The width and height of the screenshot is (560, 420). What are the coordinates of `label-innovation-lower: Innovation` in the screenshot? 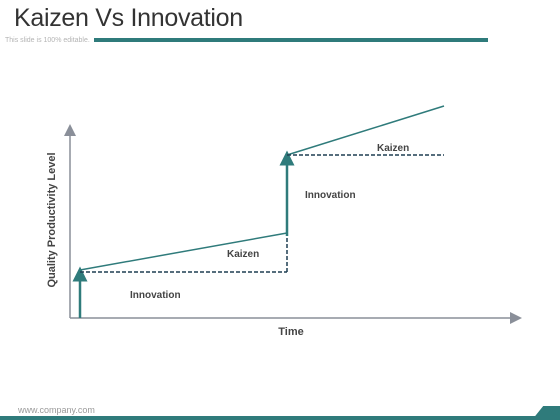 It's located at (155, 295).